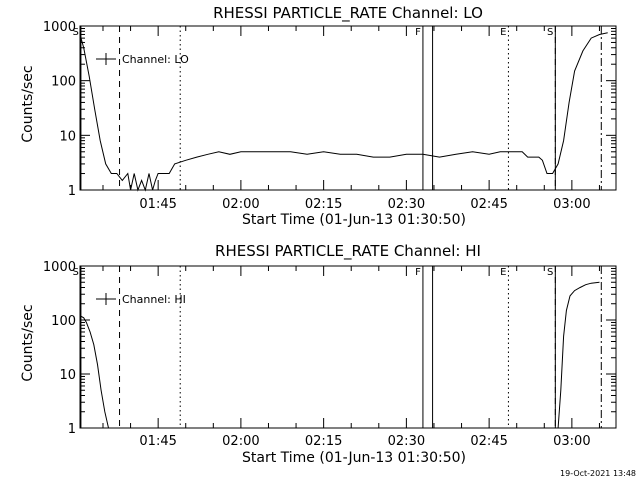 This screenshot has height=480, width=640. What do you see at coordinates (348, 251) in the screenshot?
I see `chart-title: RHESSI PARTICLE_RATE Channel: HI` at bounding box center [348, 251].